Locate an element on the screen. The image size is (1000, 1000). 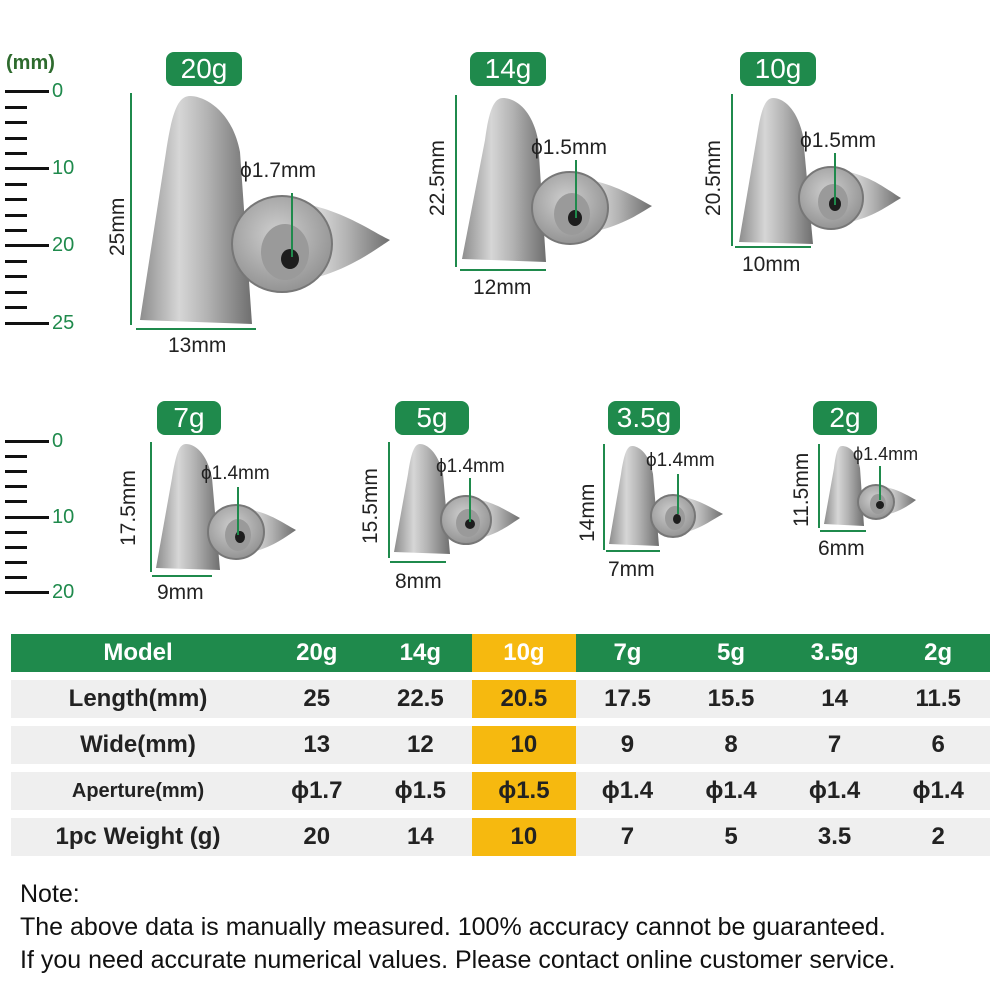
bullet-weight-14g-image is located at coordinates (557, 180).